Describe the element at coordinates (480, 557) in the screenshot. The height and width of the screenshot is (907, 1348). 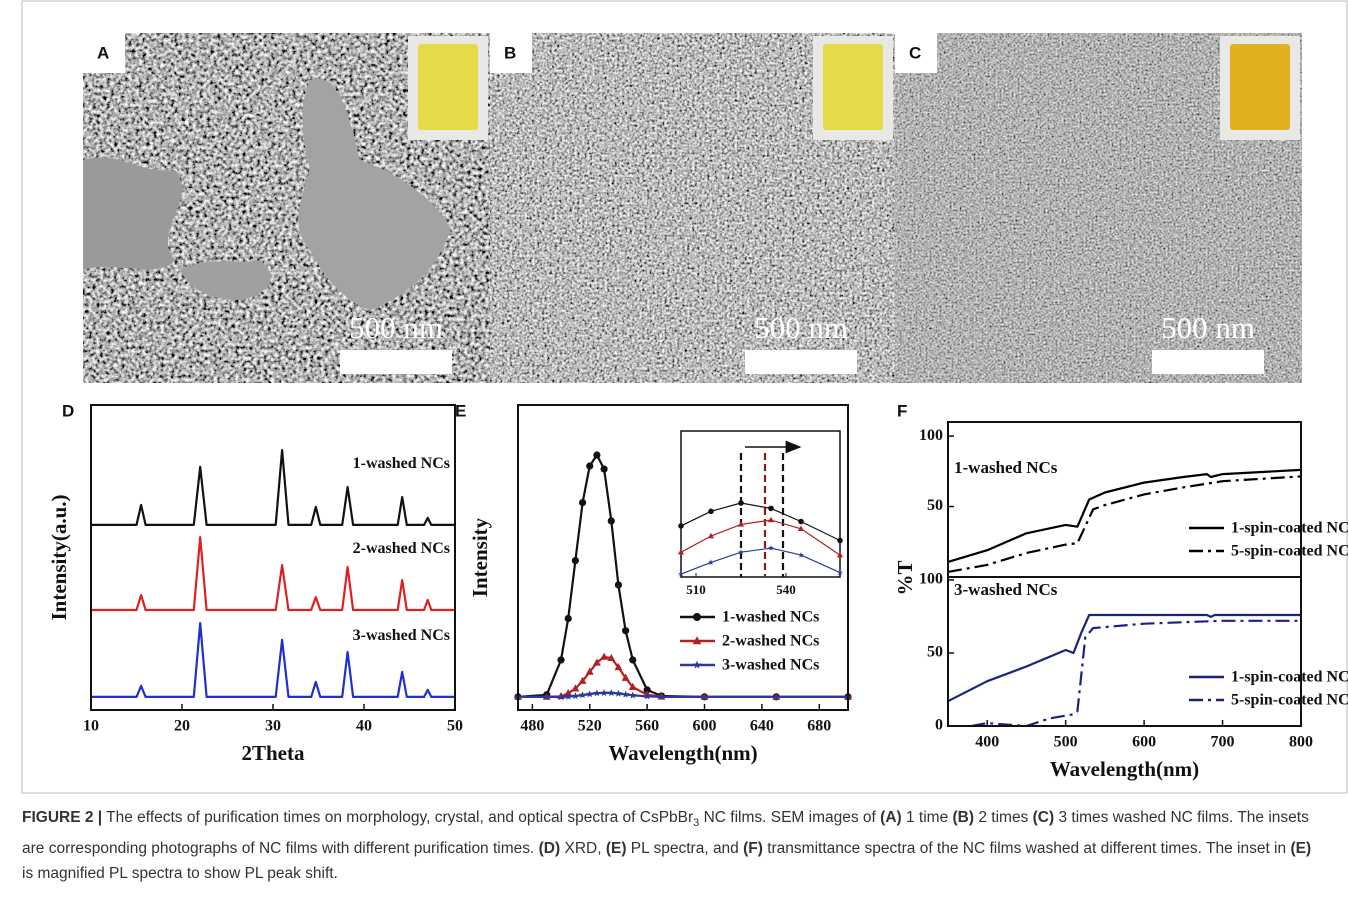
I see `y-axis-label: Intensity` at that location.